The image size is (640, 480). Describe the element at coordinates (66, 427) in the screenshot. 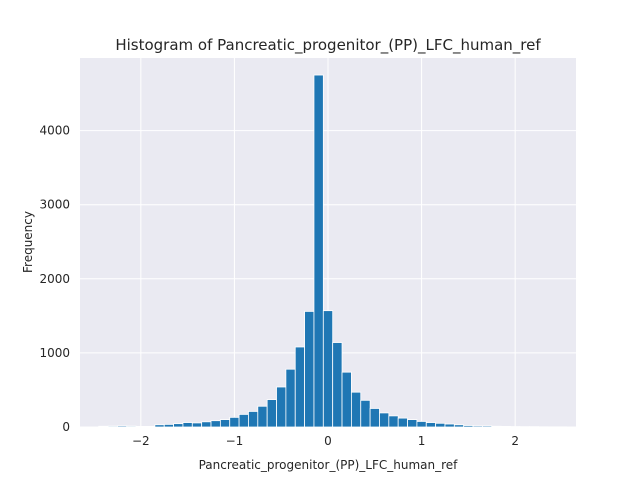

I see `y-tick-label: 0` at that location.